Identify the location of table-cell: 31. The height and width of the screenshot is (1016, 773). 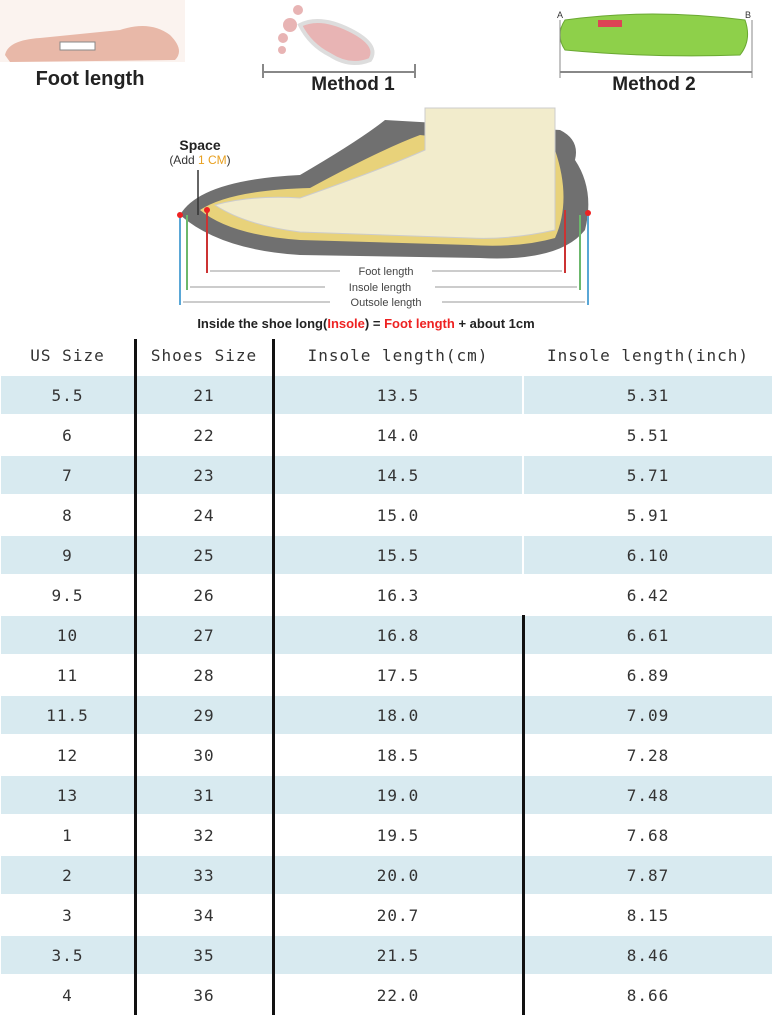
(204, 795).